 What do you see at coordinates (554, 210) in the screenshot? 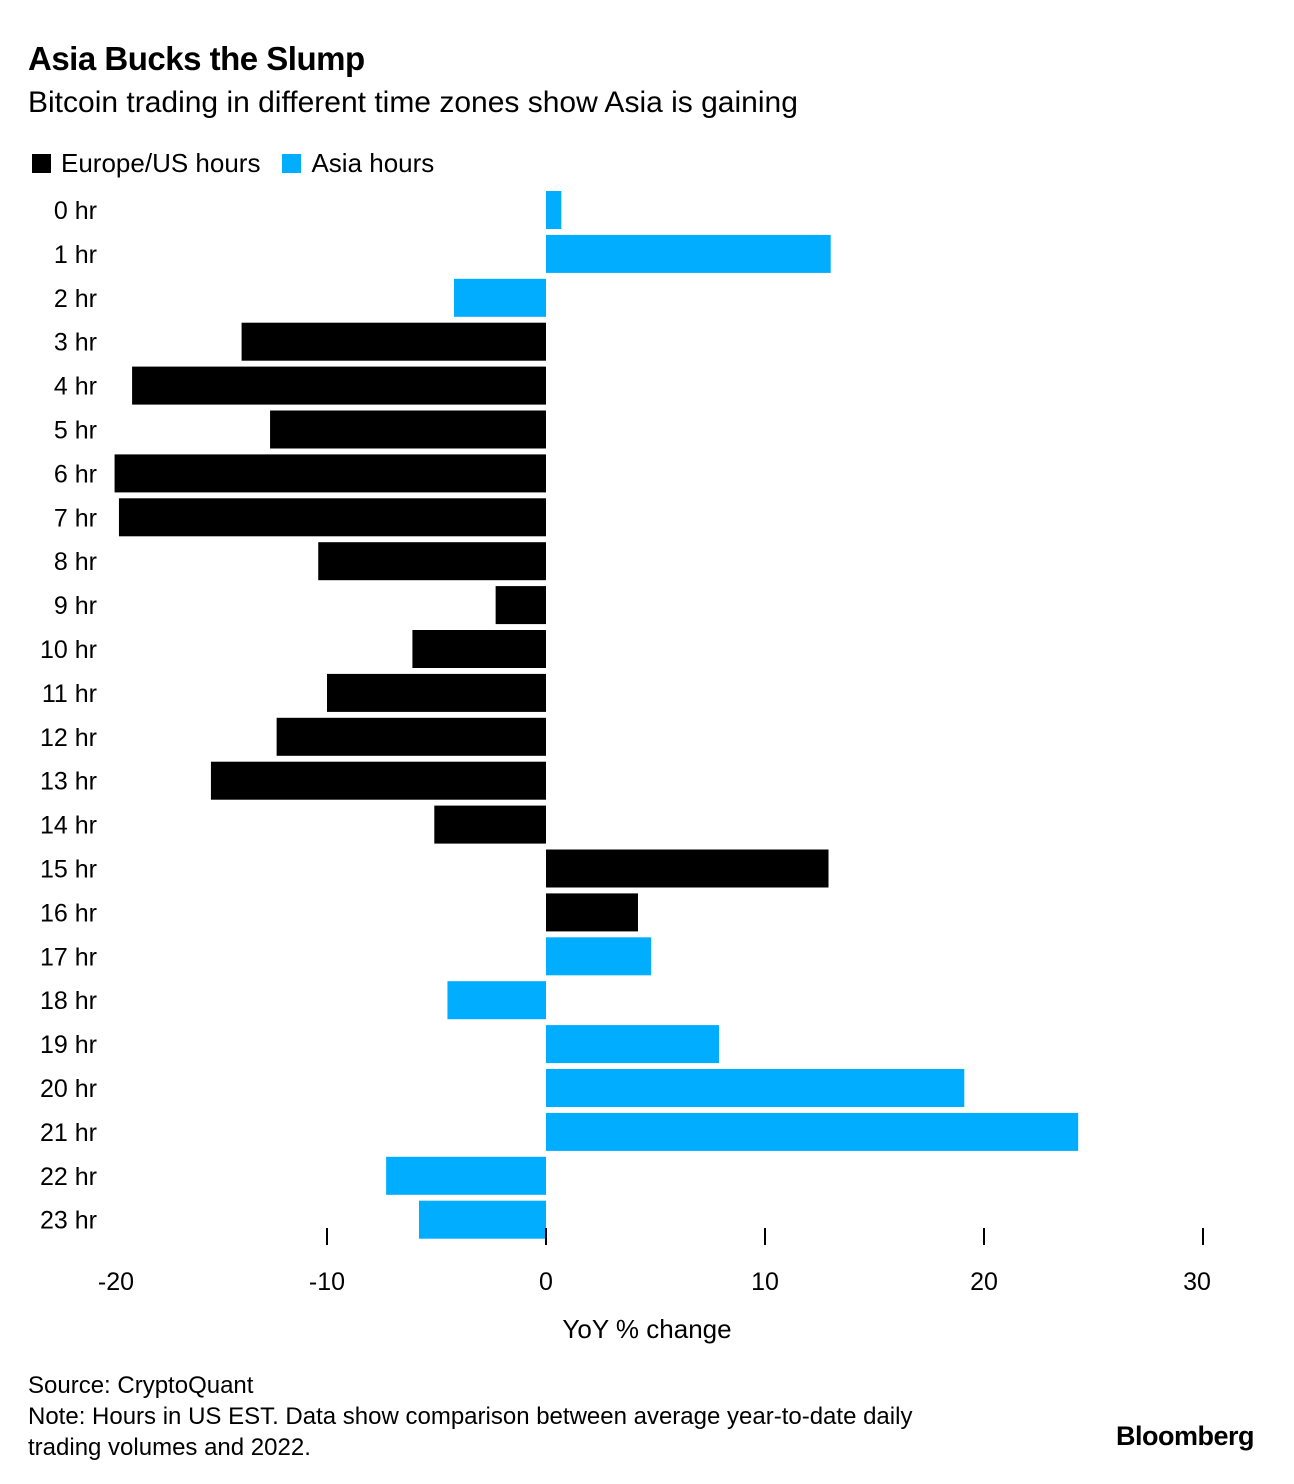
I see `bar-0-hr` at bounding box center [554, 210].